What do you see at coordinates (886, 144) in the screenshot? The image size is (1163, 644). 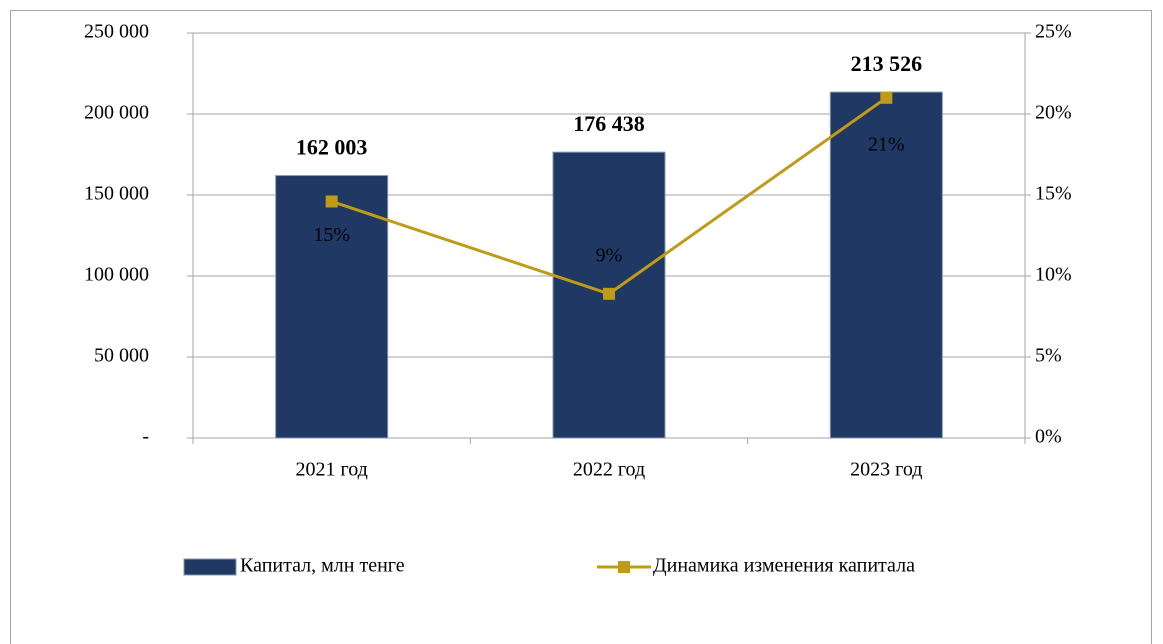 I see `line-value-label: 21%` at bounding box center [886, 144].